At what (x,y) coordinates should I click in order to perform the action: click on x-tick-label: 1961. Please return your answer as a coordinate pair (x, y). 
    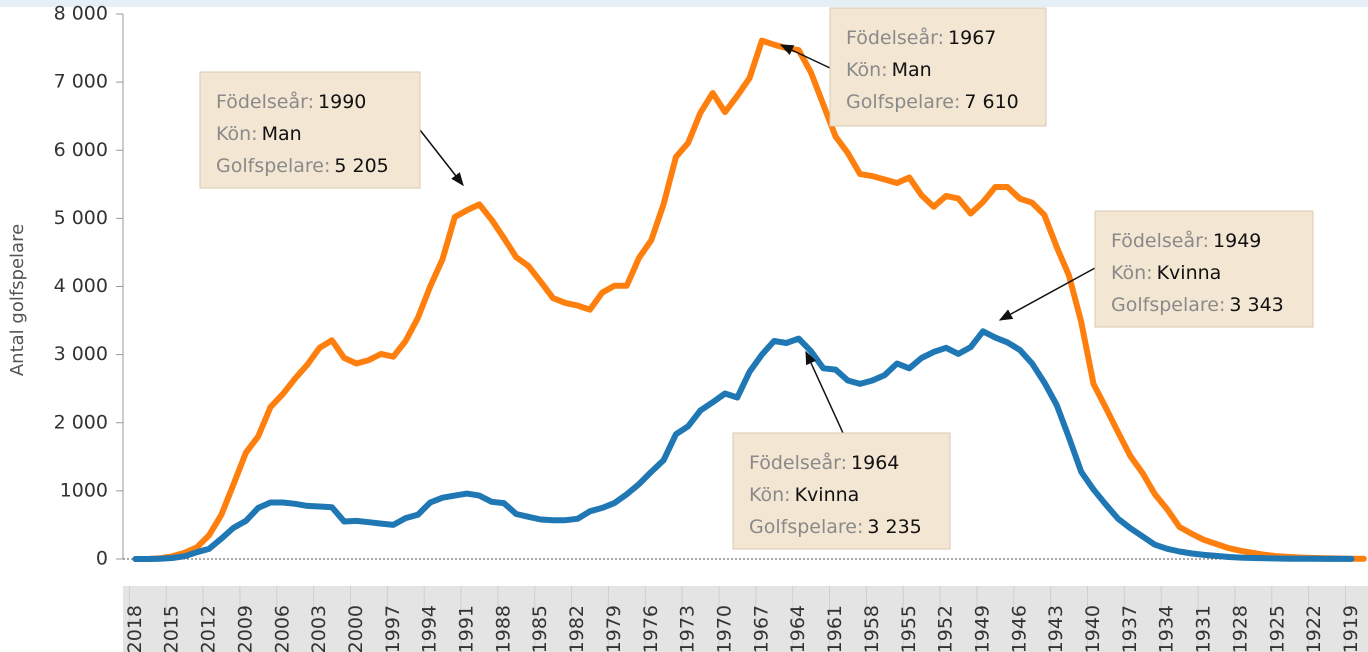
    Looking at the image, I should click on (835, 628).